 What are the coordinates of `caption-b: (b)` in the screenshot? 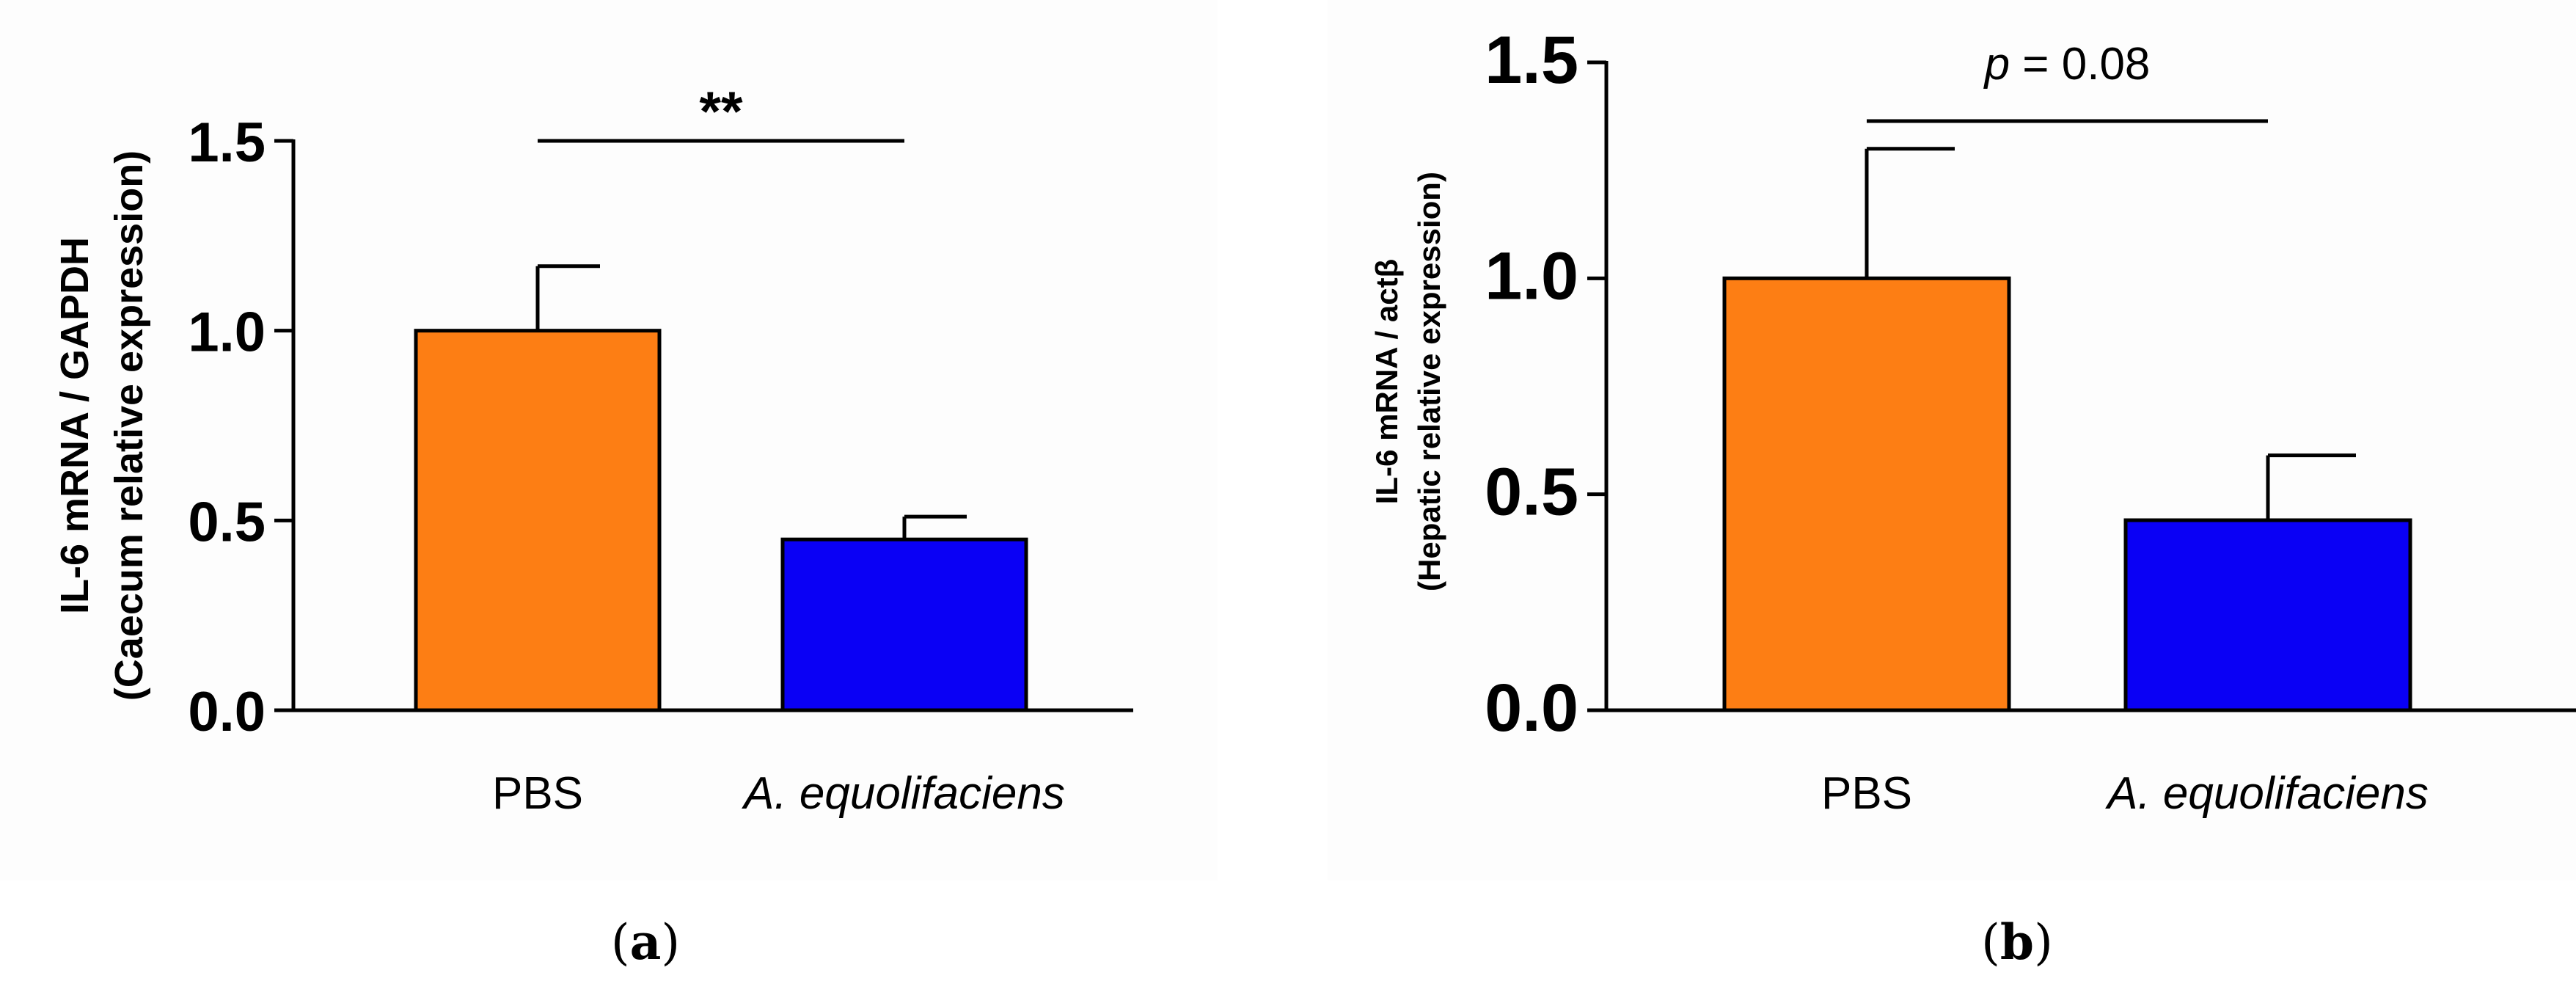 It's located at (2017, 942).